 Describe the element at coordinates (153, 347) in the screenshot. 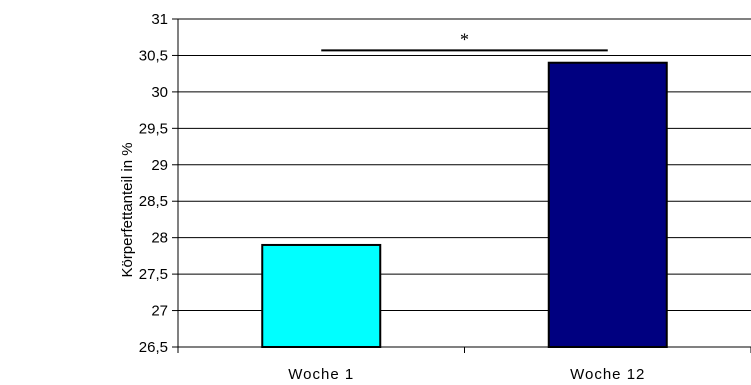

I see `y-tick-label: 26,5` at that location.